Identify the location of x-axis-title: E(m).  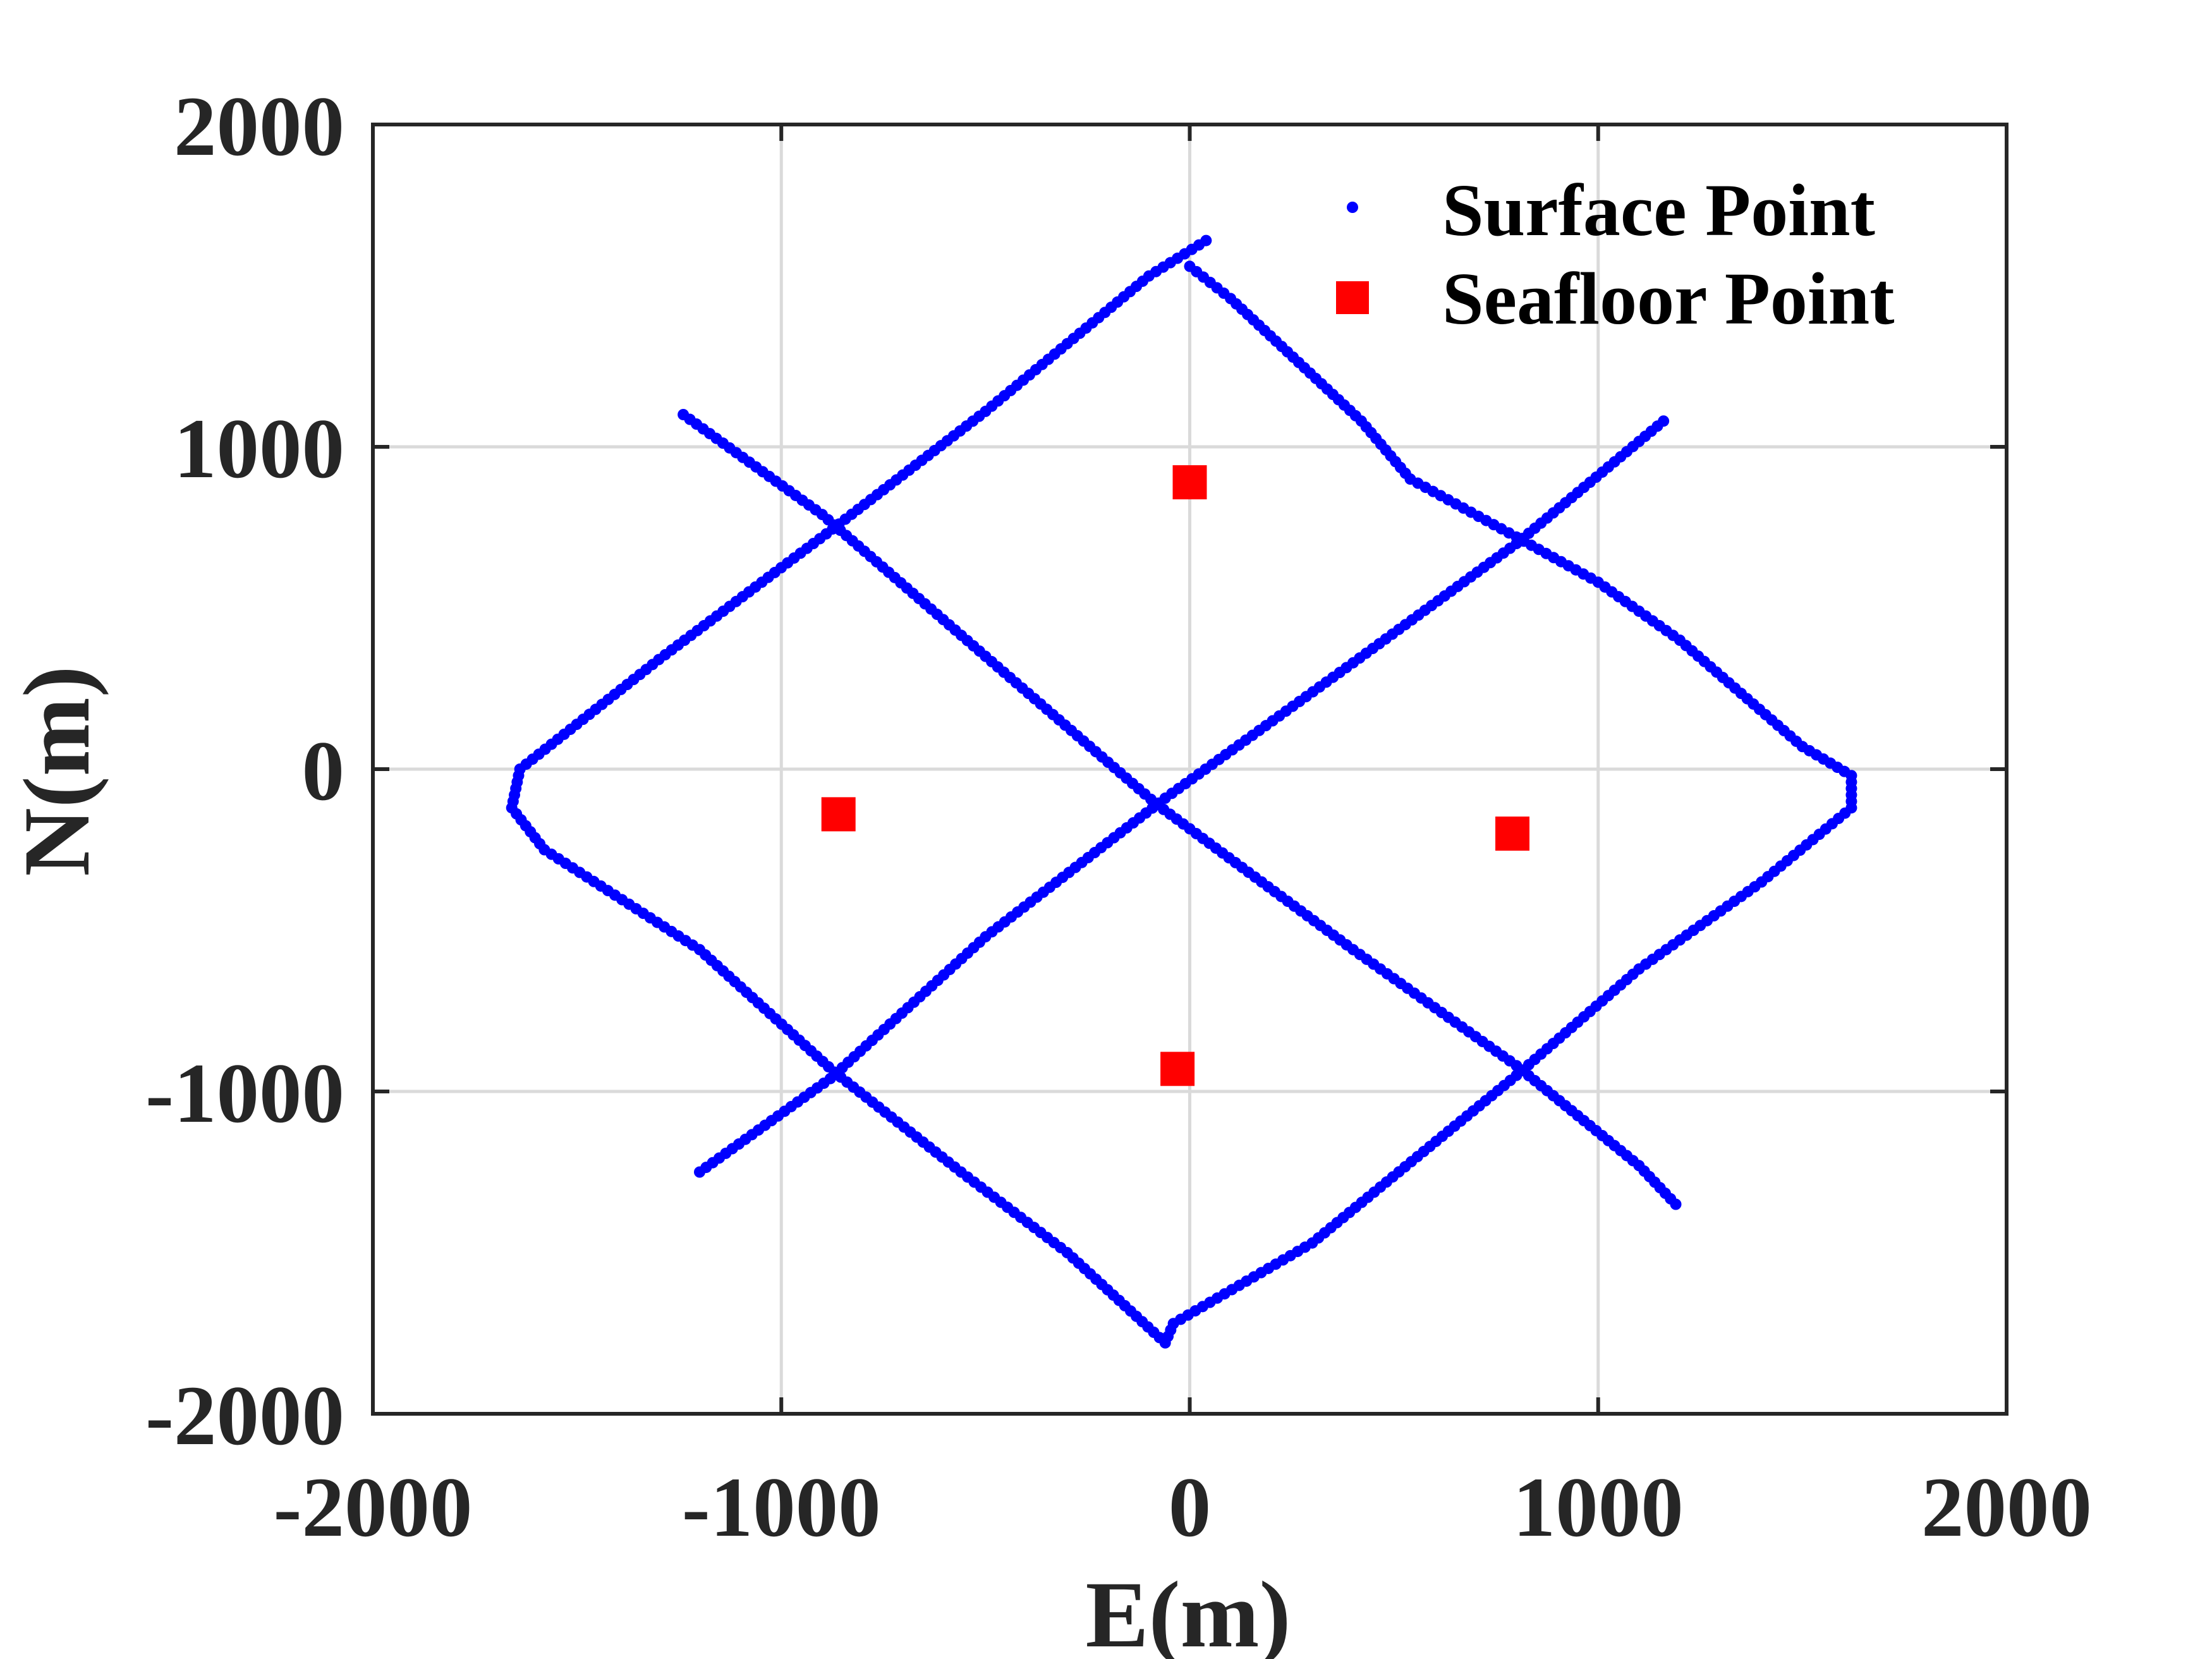
(1188, 1610).